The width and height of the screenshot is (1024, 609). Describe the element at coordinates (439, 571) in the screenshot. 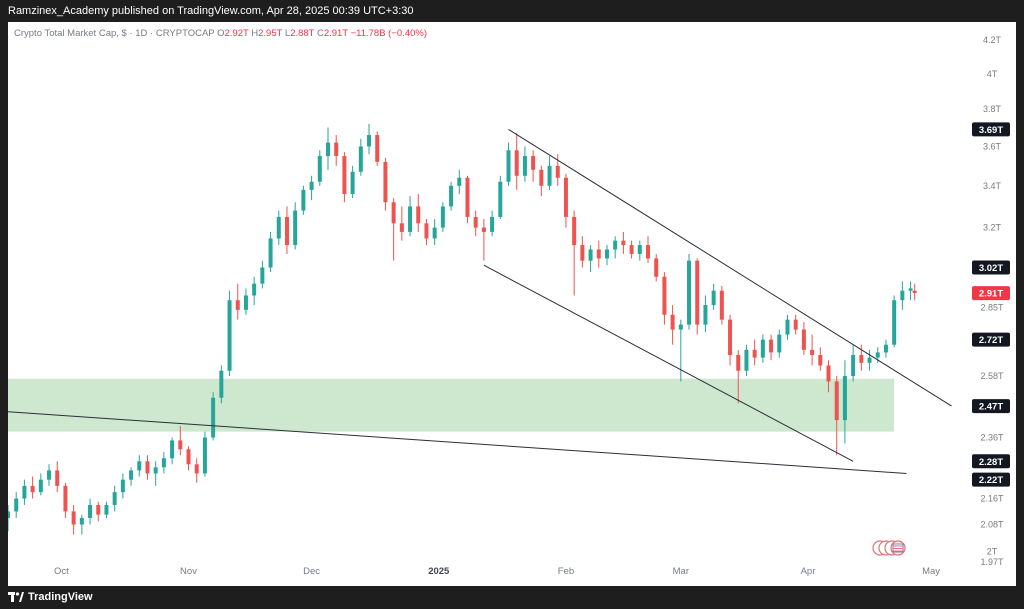

I see `x-tick-label: 2025` at that location.